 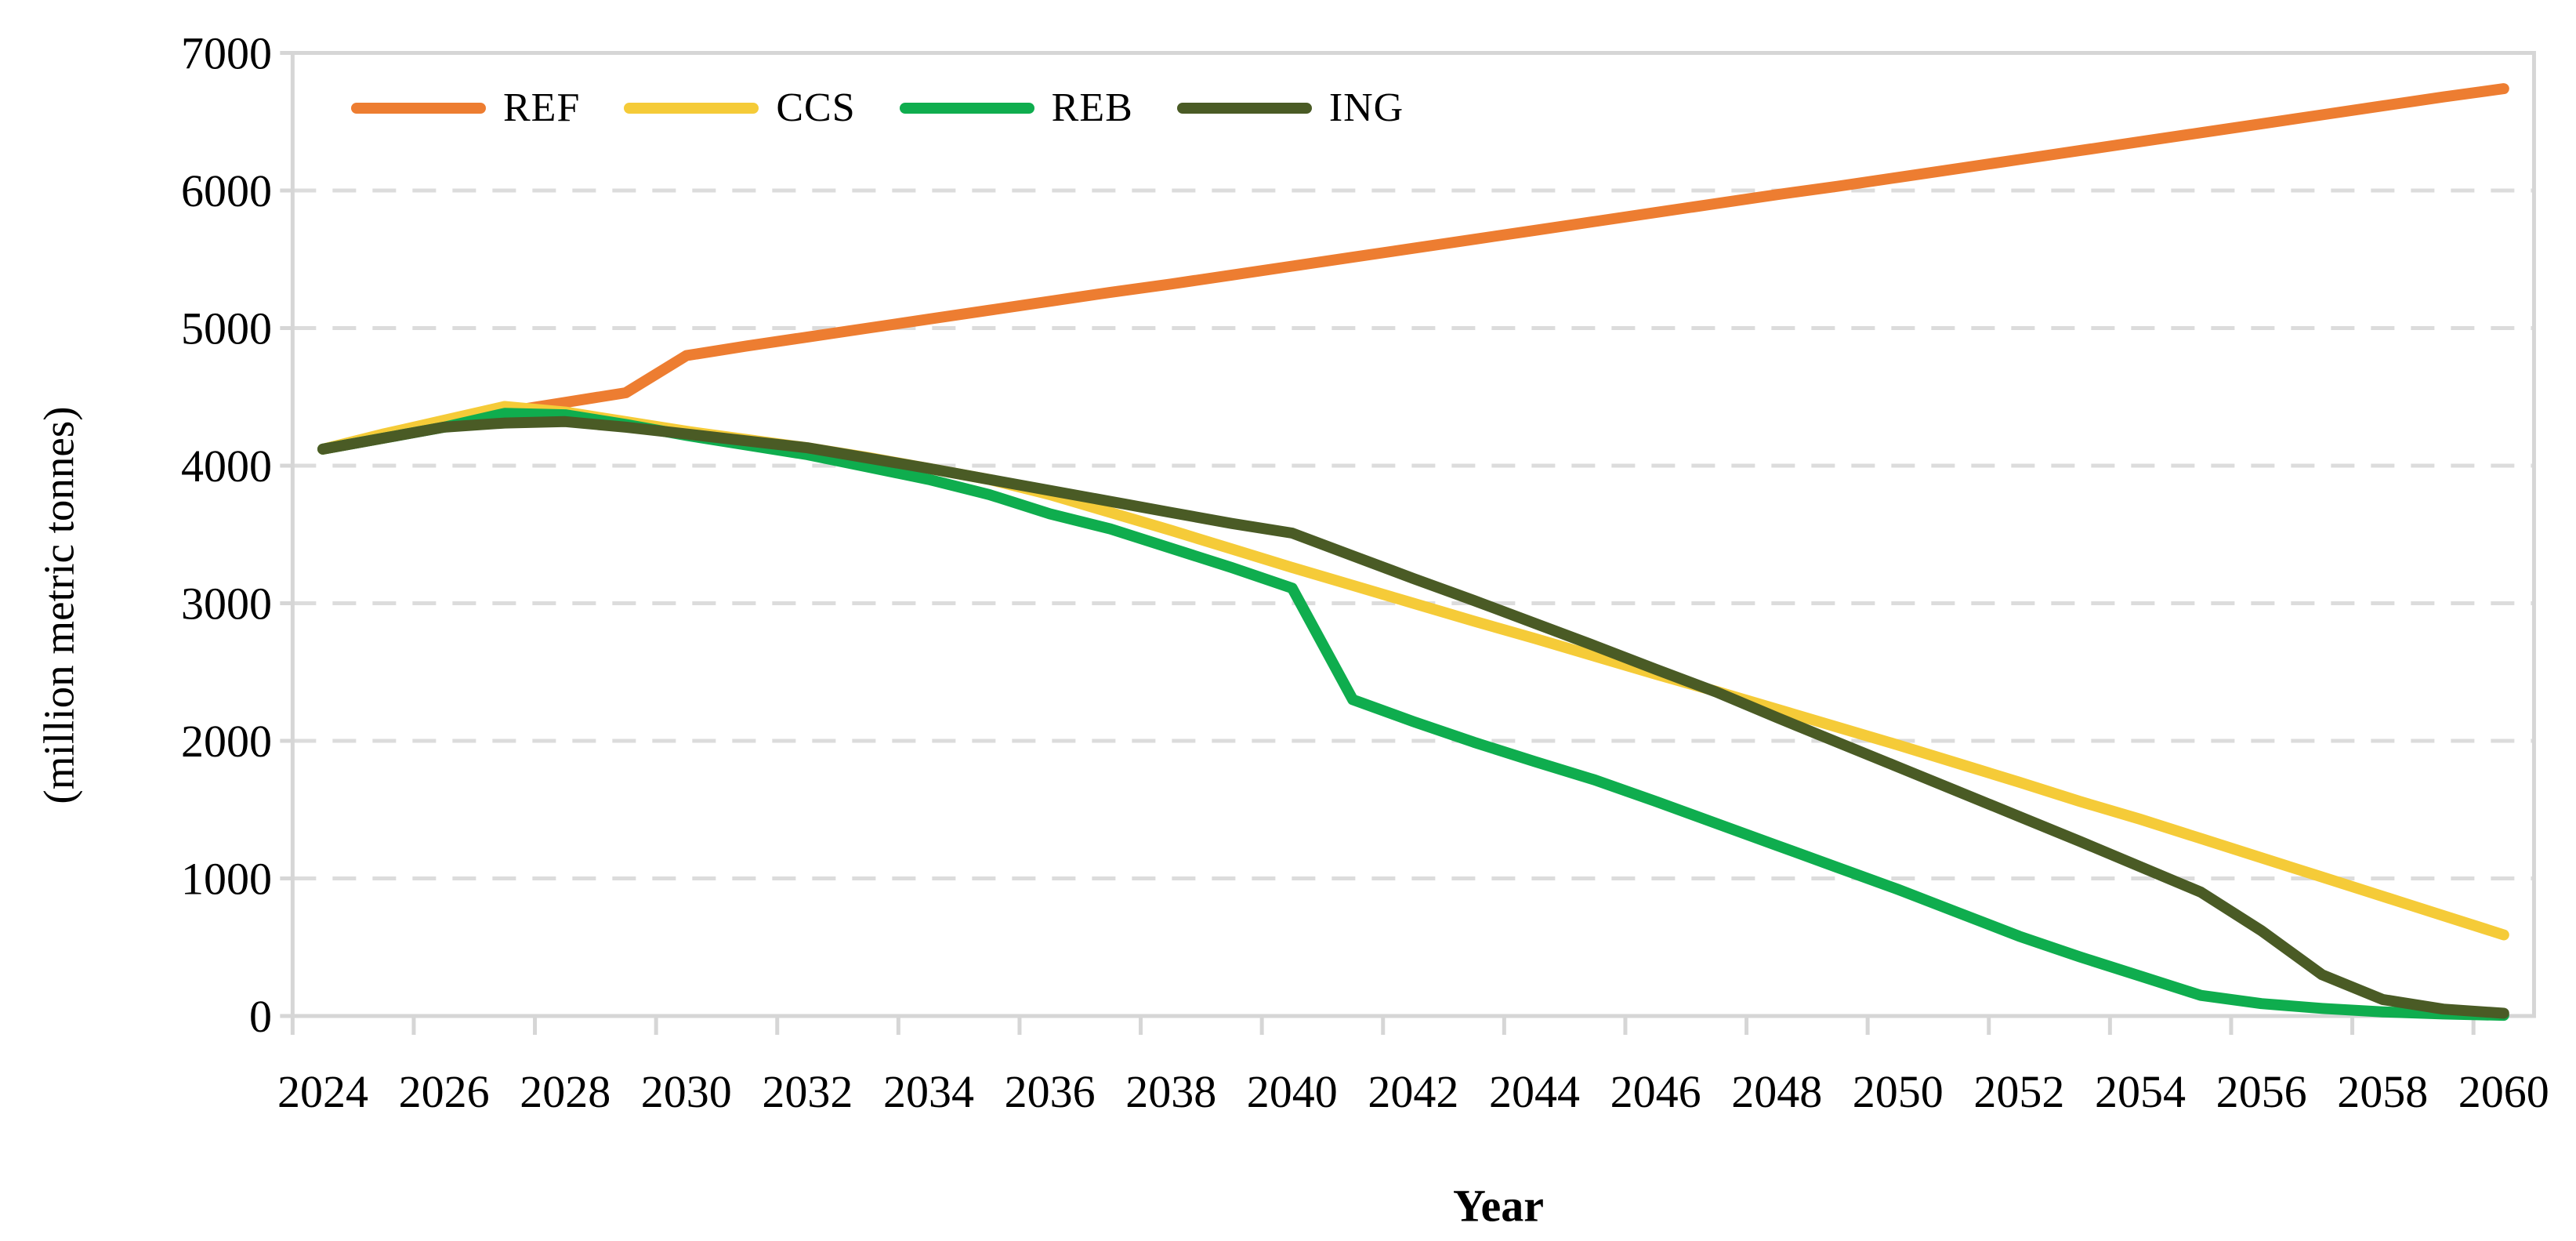 I want to click on y-axis-title: (million metric tonnes), so click(x=58, y=605).